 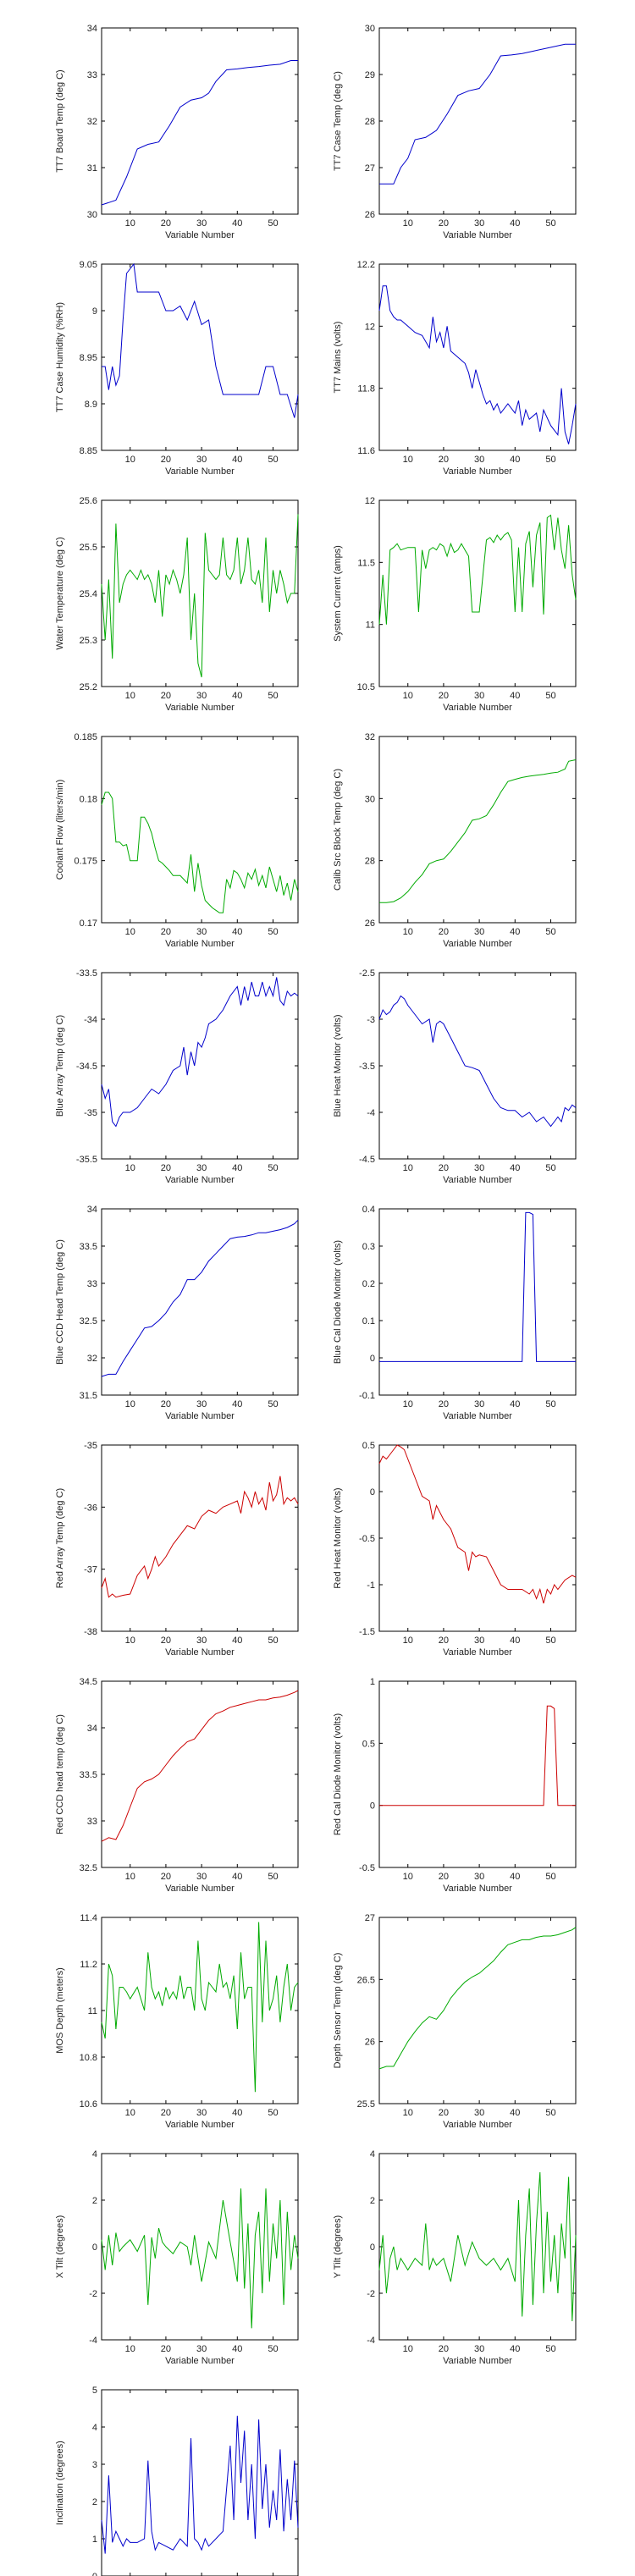 I want to click on y-axis-label: Coolant Flow (liters/min), so click(x=60, y=830).